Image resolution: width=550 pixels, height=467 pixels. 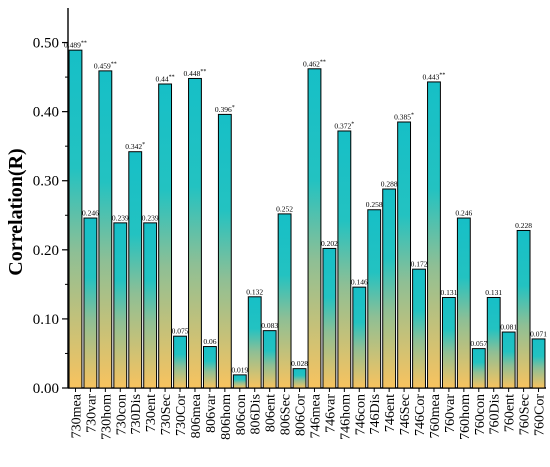 What do you see at coordinates (46, 389) in the screenshot?
I see `y-tick-label-0: 0.00` at bounding box center [46, 389].